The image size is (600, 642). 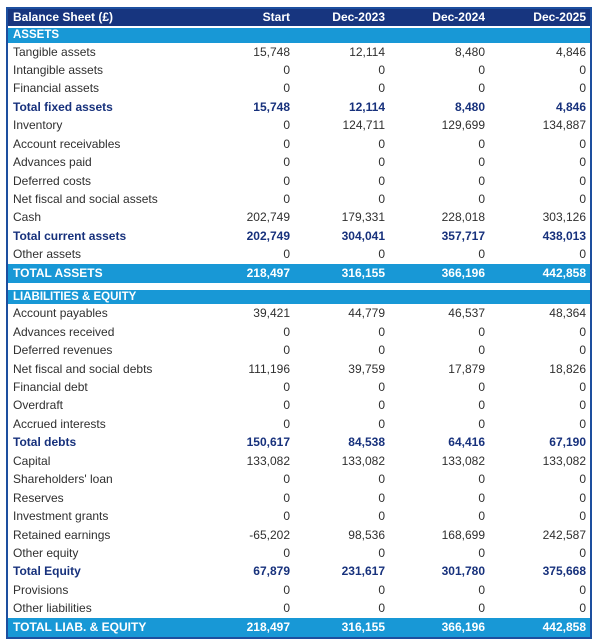 I want to click on table-row: Other assets 0 0 0 0, so click(x=299, y=254).